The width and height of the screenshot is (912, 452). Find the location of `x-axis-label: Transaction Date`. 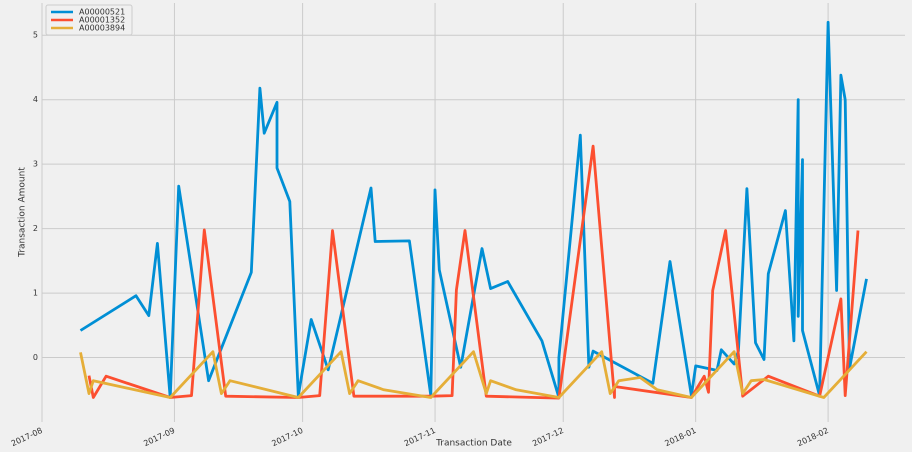

x-axis-label: Transaction Date is located at coordinates (473, 444).